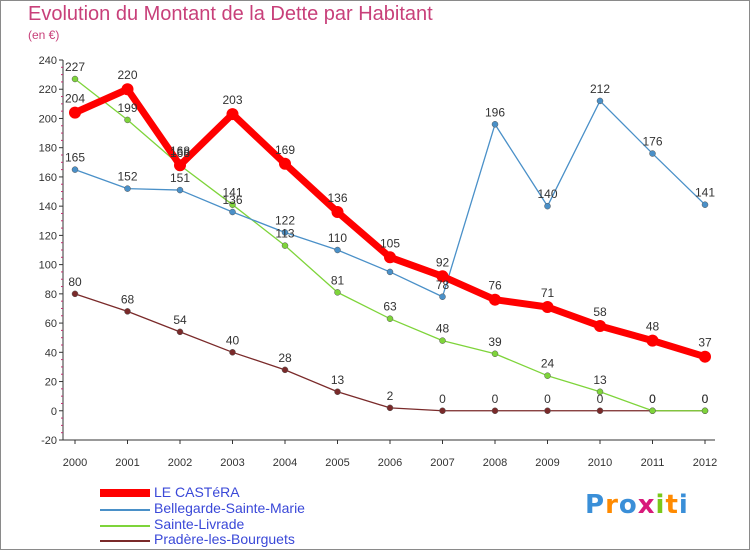 The height and width of the screenshot is (550, 750). What do you see at coordinates (180, 463) in the screenshot?
I see `x-tick-label: 2002` at bounding box center [180, 463].